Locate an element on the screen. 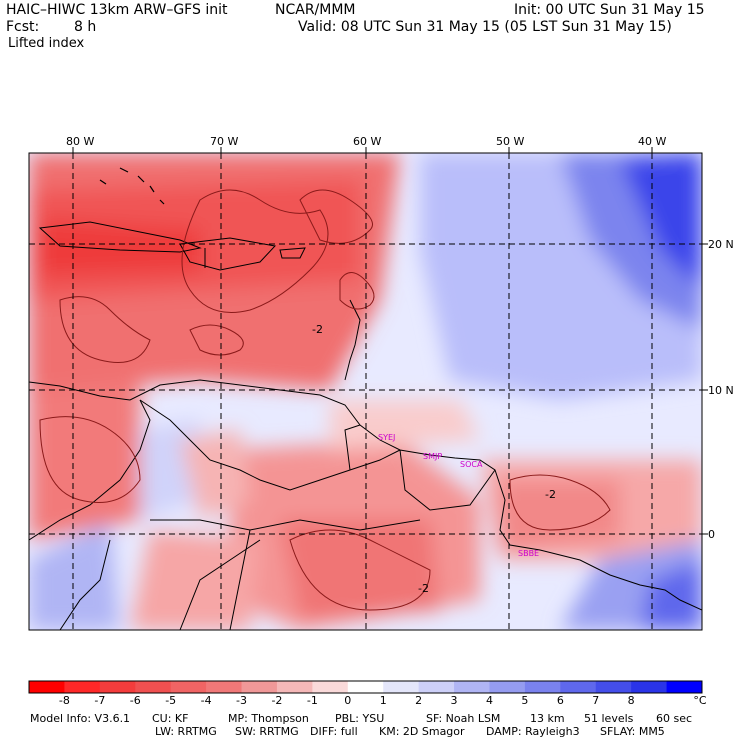 The width and height of the screenshot is (740, 740). lon-label-60w: 60 W is located at coordinates (367, 141).